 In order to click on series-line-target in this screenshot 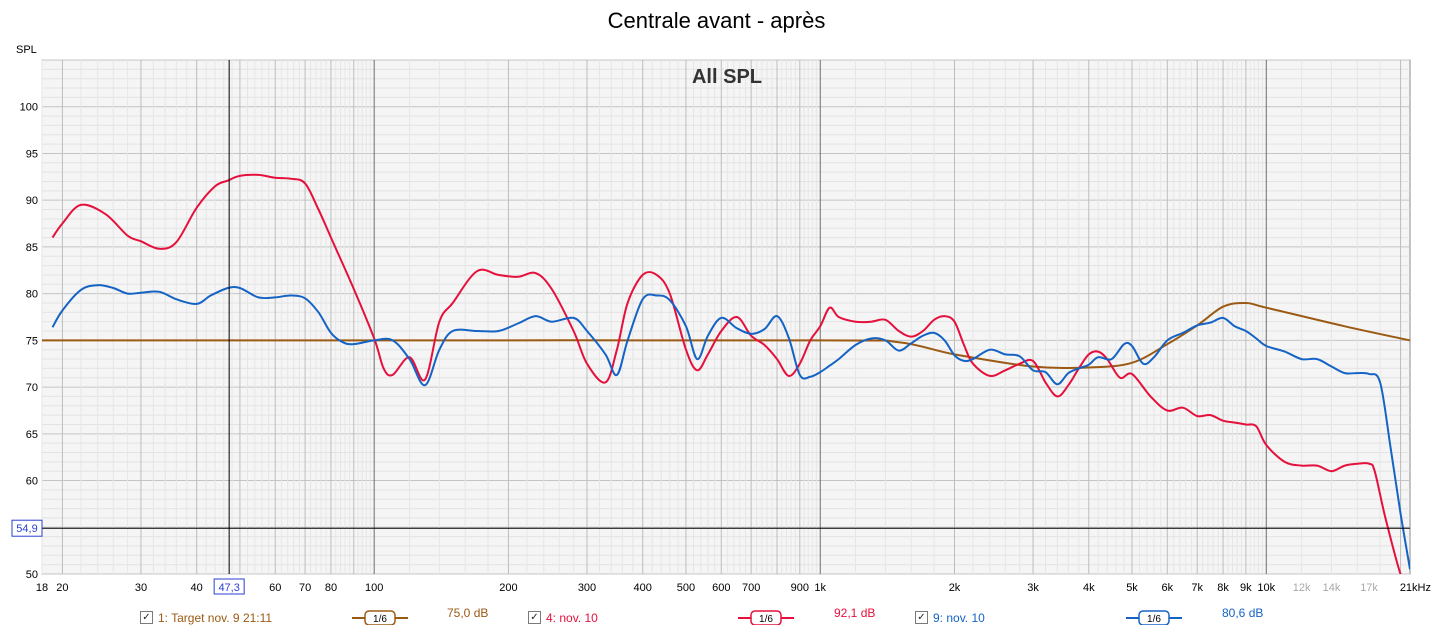, I will do `click(726, 335)`.